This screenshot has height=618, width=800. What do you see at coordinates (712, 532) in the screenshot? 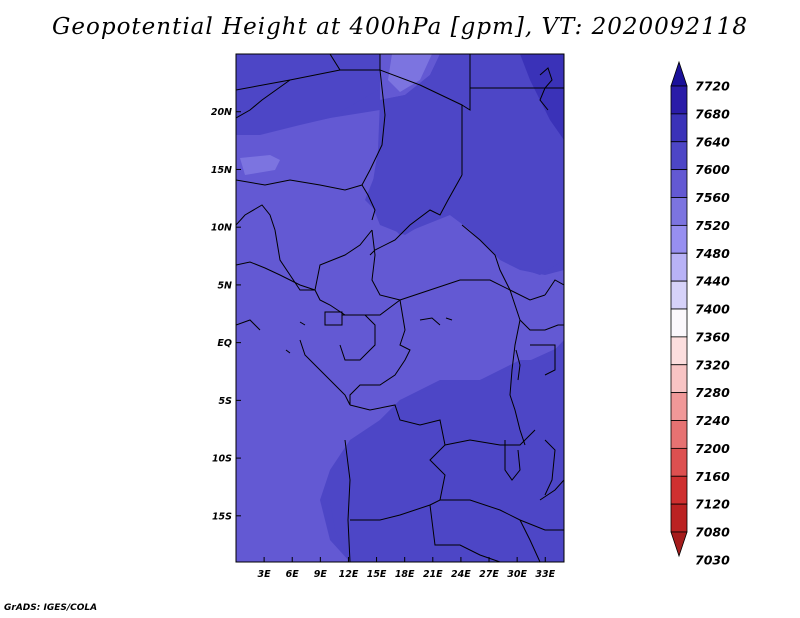
I see `colorbar-label: 7080` at bounding box center [712, 532].